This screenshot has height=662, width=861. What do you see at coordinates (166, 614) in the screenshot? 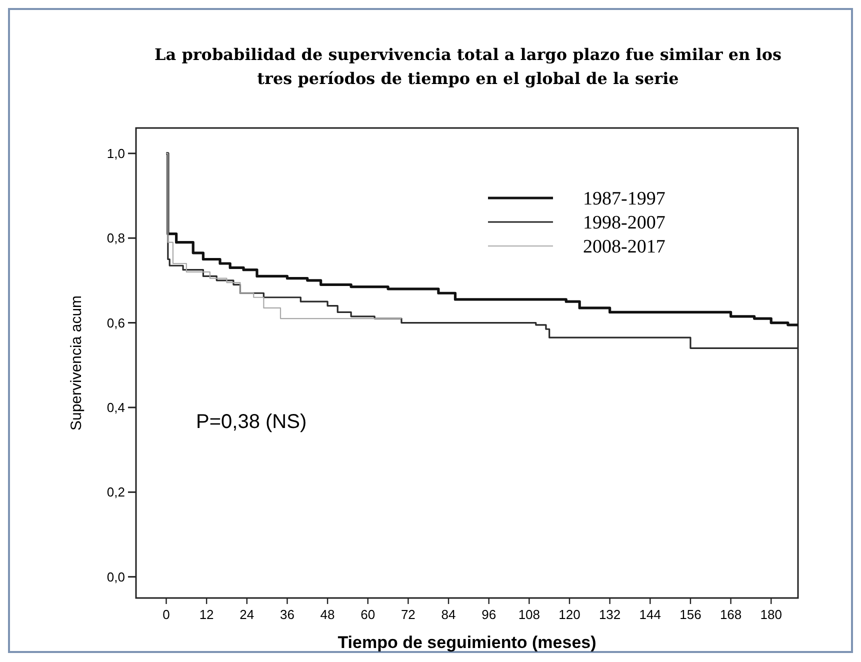
I see `x-tick-label: 0` at bounding box center [166, 614].